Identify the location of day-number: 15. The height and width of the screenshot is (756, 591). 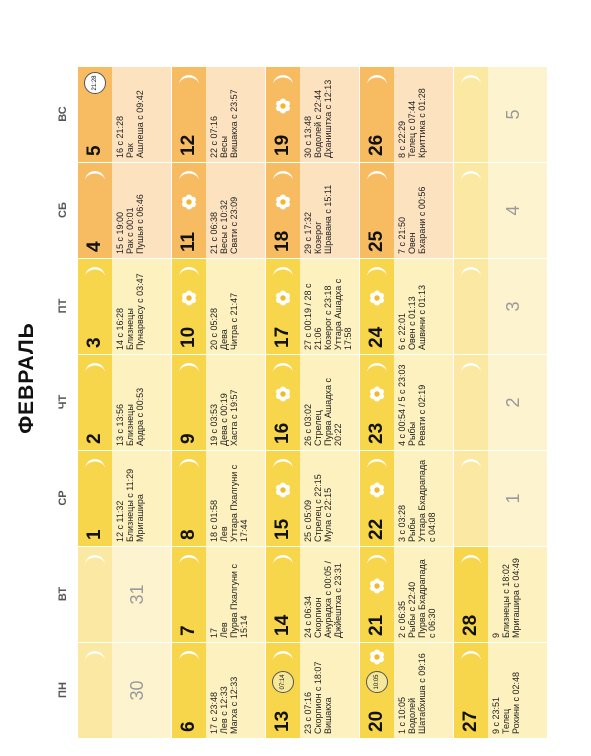
(282, 529).